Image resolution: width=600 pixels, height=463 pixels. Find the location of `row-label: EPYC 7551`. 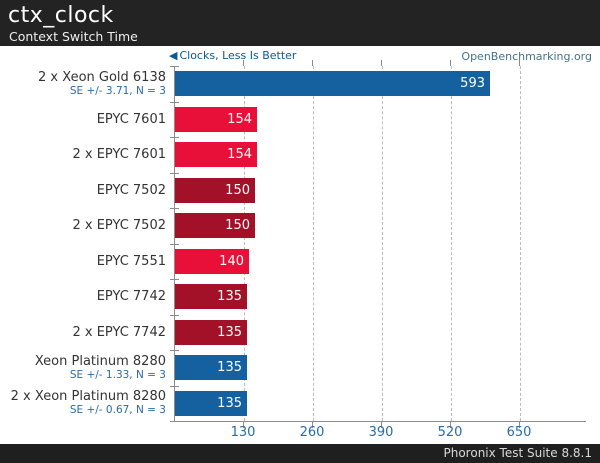

row-label: EPYC 7551 is located at coordinates (85, 262).